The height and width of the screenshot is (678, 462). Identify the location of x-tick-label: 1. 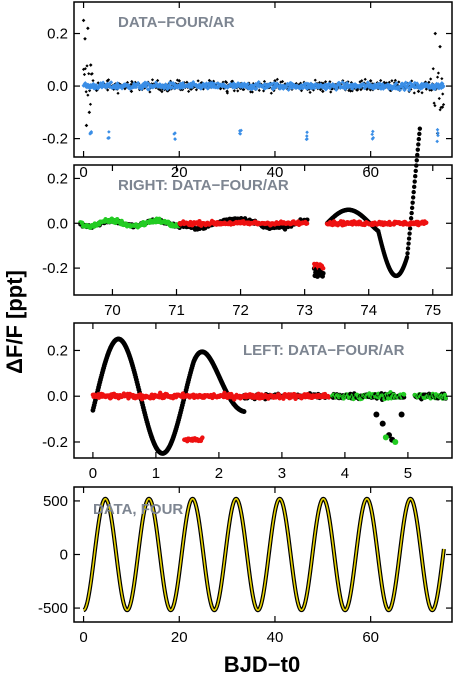
(156, 473).